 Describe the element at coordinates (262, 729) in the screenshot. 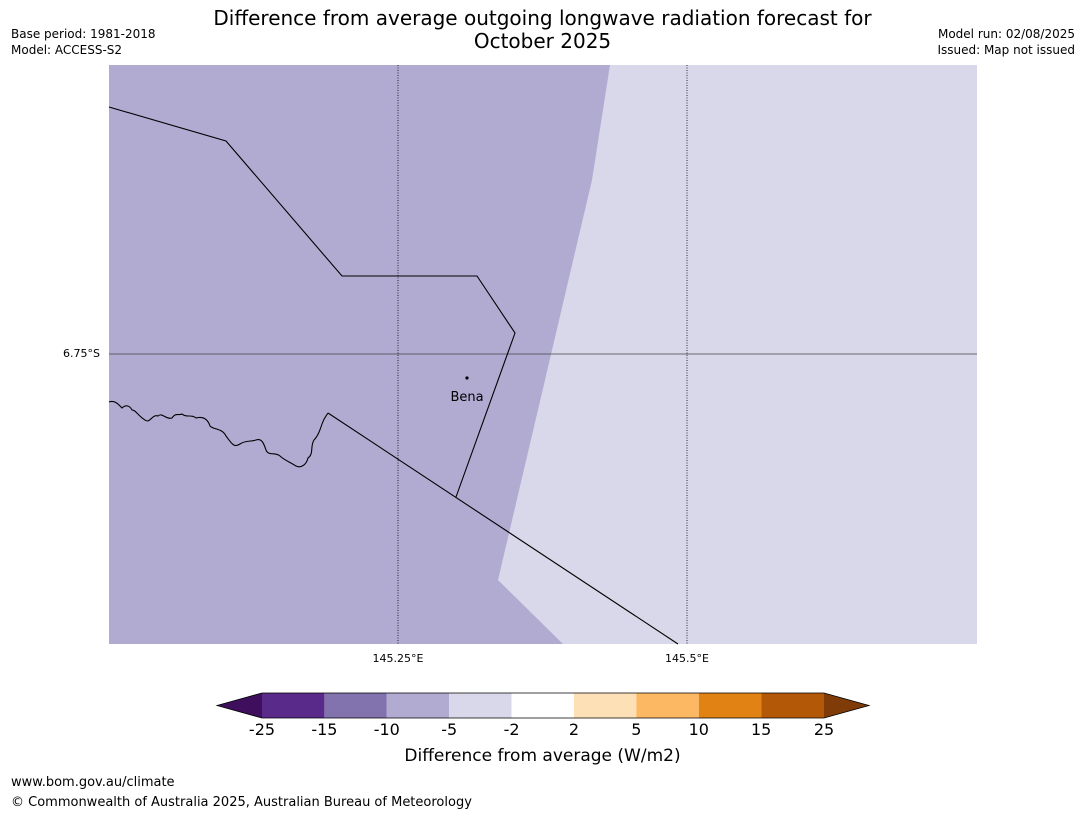

I see `colorbar-tick: -25` at that location.